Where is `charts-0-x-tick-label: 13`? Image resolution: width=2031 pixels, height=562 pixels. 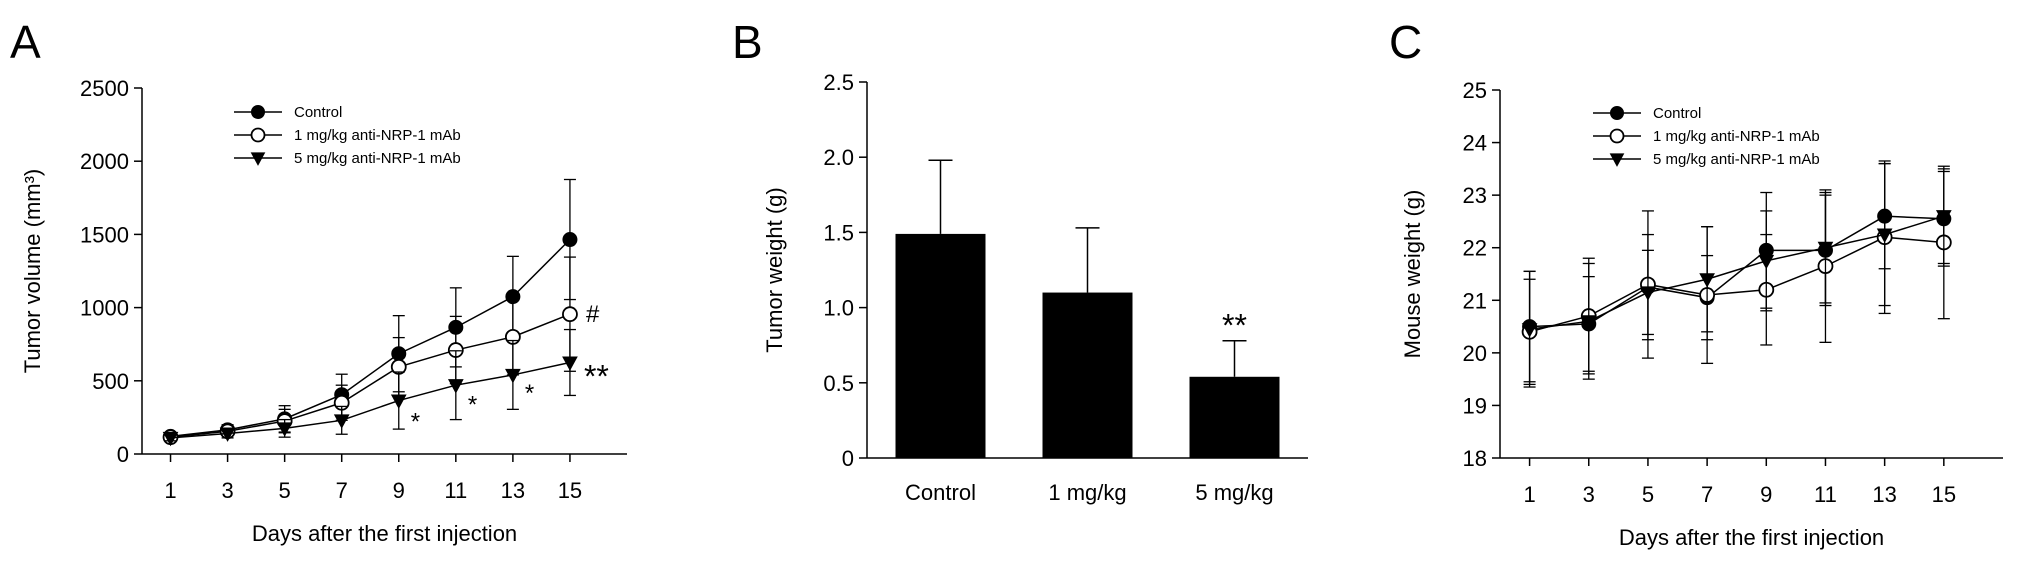 charts-0-x-tick-label: 13 is located at coordinates (513, 490).